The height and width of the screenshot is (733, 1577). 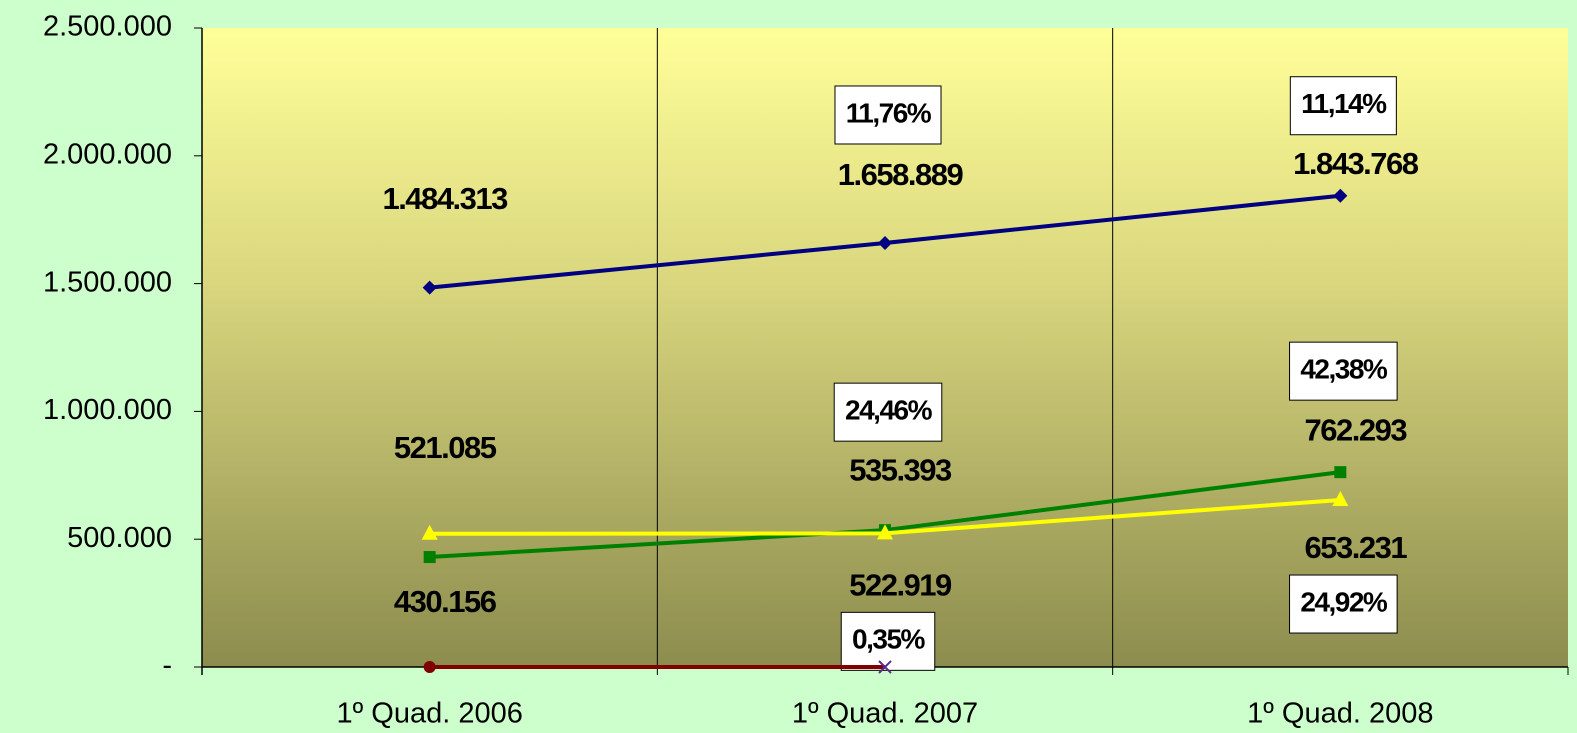 What do you see at coordinates (429, 714) in the screenshot?
I see `x-tick-label: 1º Quad. 2006` at bounding box center [429, 714].